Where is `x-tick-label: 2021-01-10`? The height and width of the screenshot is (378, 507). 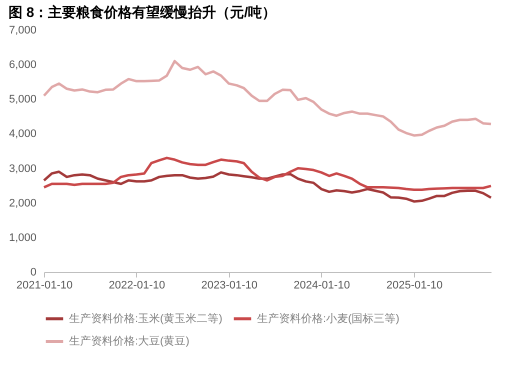 x-tick-label: 2021-01-10 is located at coordinates (44, 286).